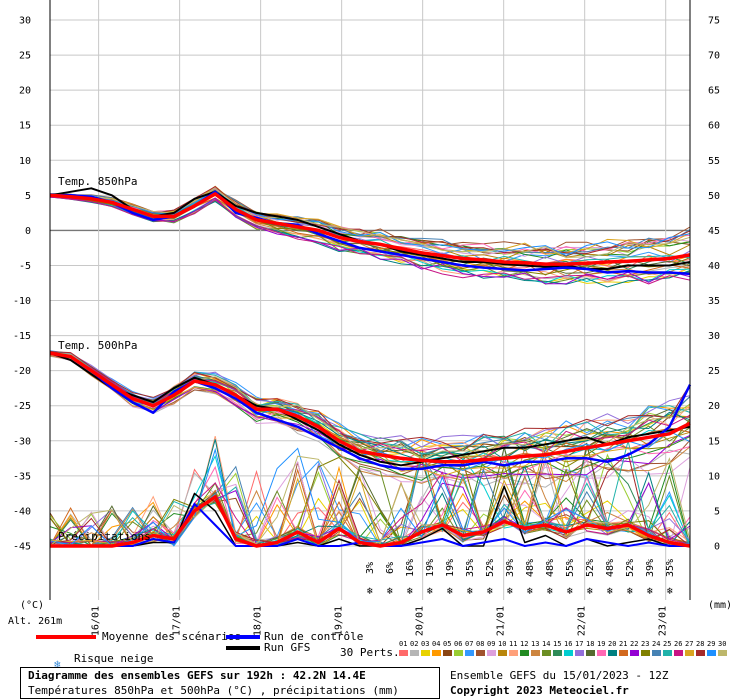  Describe the element at coordinates (539, 690) in the screenshot. I see `copyright: Copyright 2023 Meteociel.fr` at that location.